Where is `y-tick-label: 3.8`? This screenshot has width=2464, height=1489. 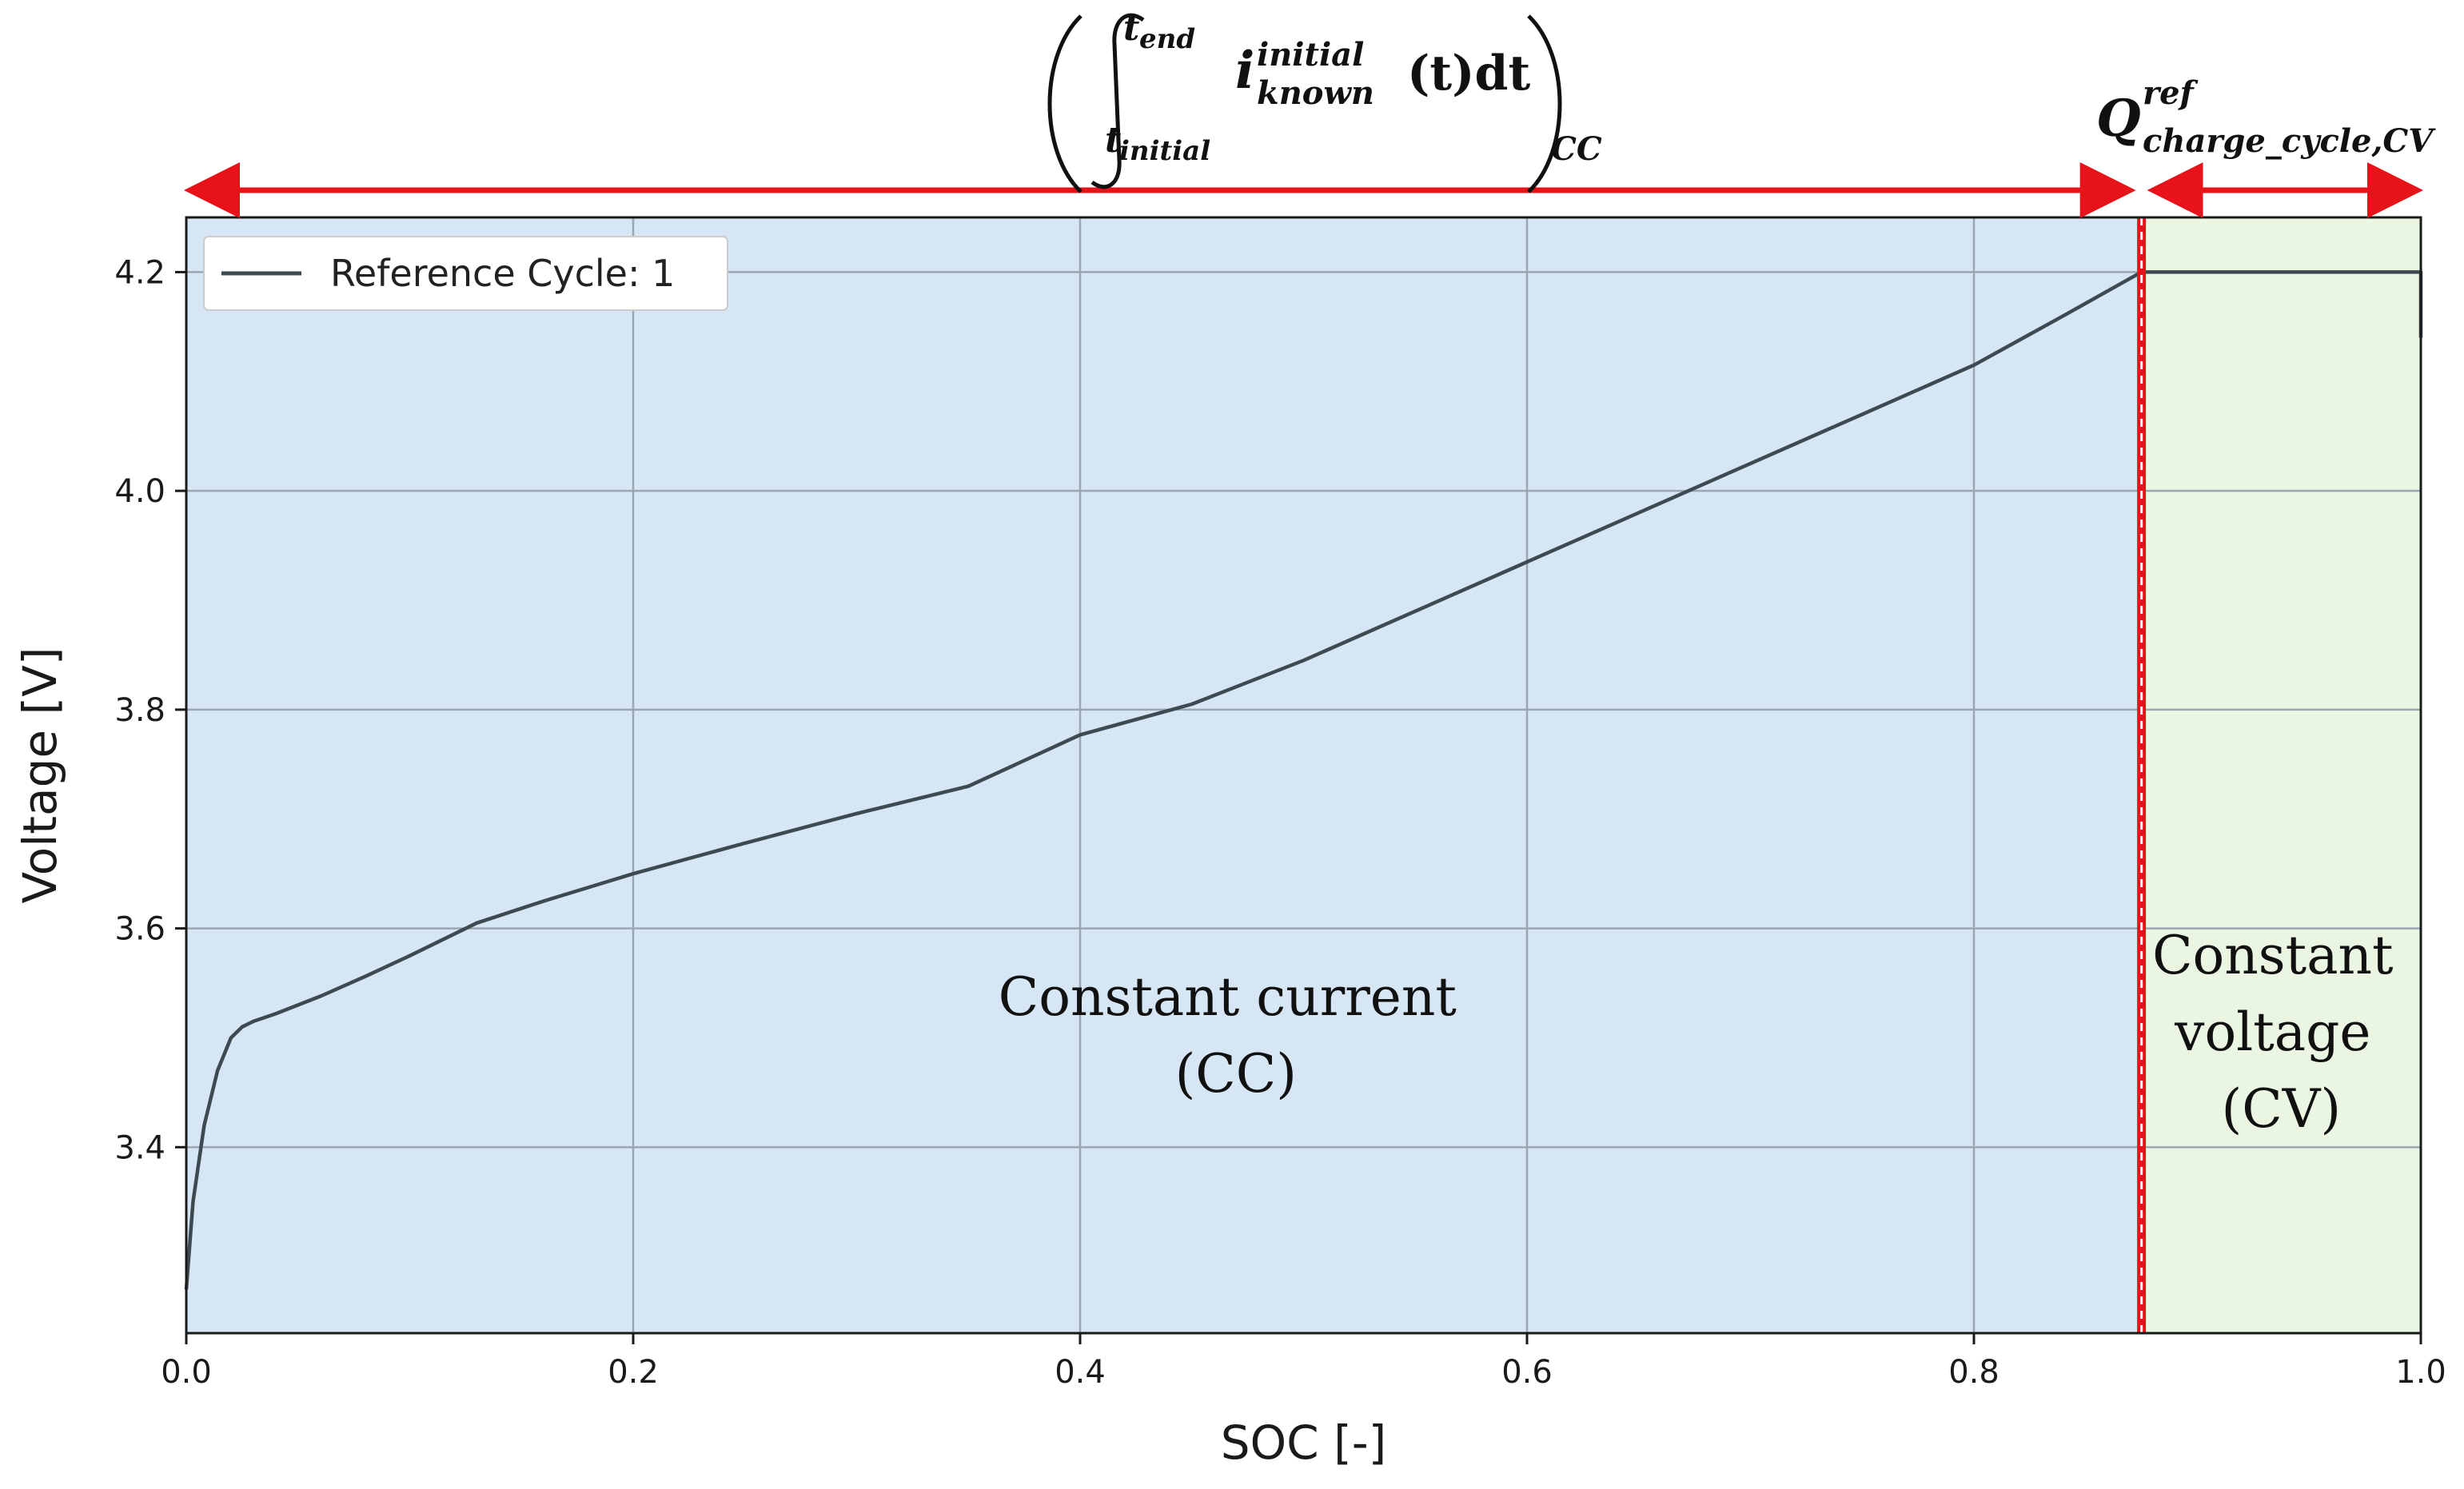 y-tick-label: 3.8 is located at coordinates (139, 710).